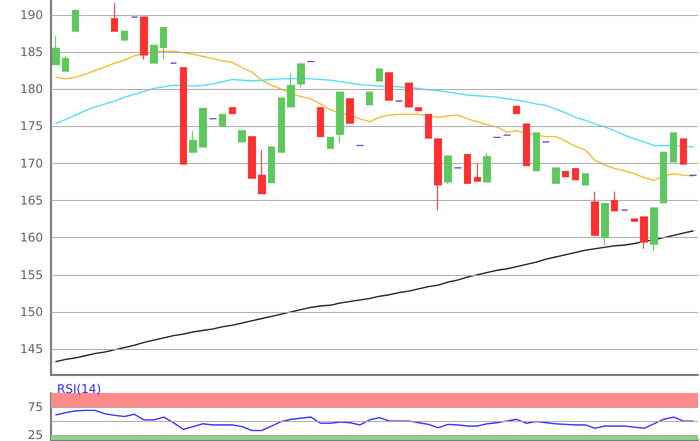 This screenshot has height=441, width=700. Describe the element at coordinates (31, 237) in the screenshot. I see `y-tick-label: 160` at that location.